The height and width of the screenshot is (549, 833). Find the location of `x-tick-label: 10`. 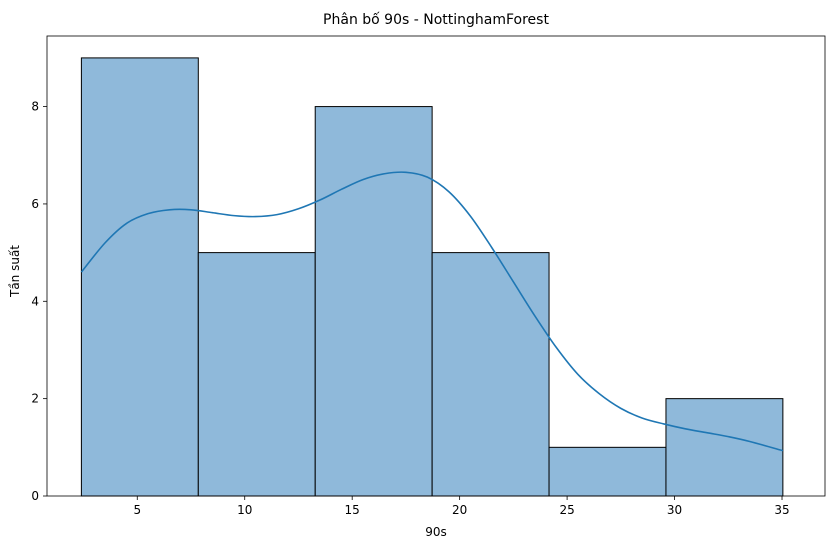

x-tick-label: 10 is located at coordinates (244, 510).